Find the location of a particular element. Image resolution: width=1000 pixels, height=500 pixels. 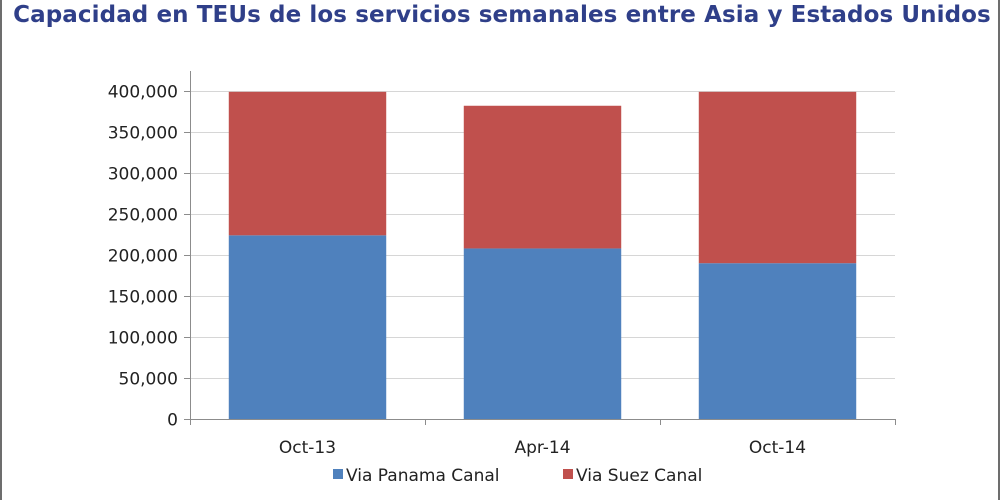

x-tick-label: Oct-14 is located at coordinates (777, 448).